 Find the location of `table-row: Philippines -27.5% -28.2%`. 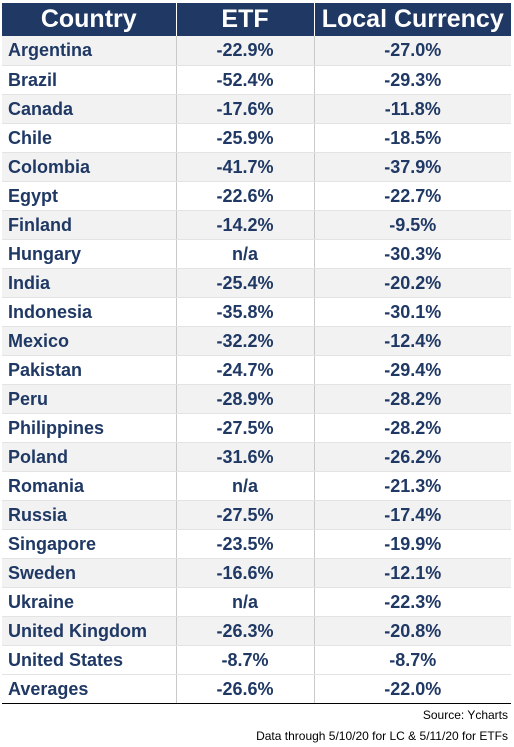

table-row: Philippines -27.5% -28.2% is located at coordinates (256, 428).